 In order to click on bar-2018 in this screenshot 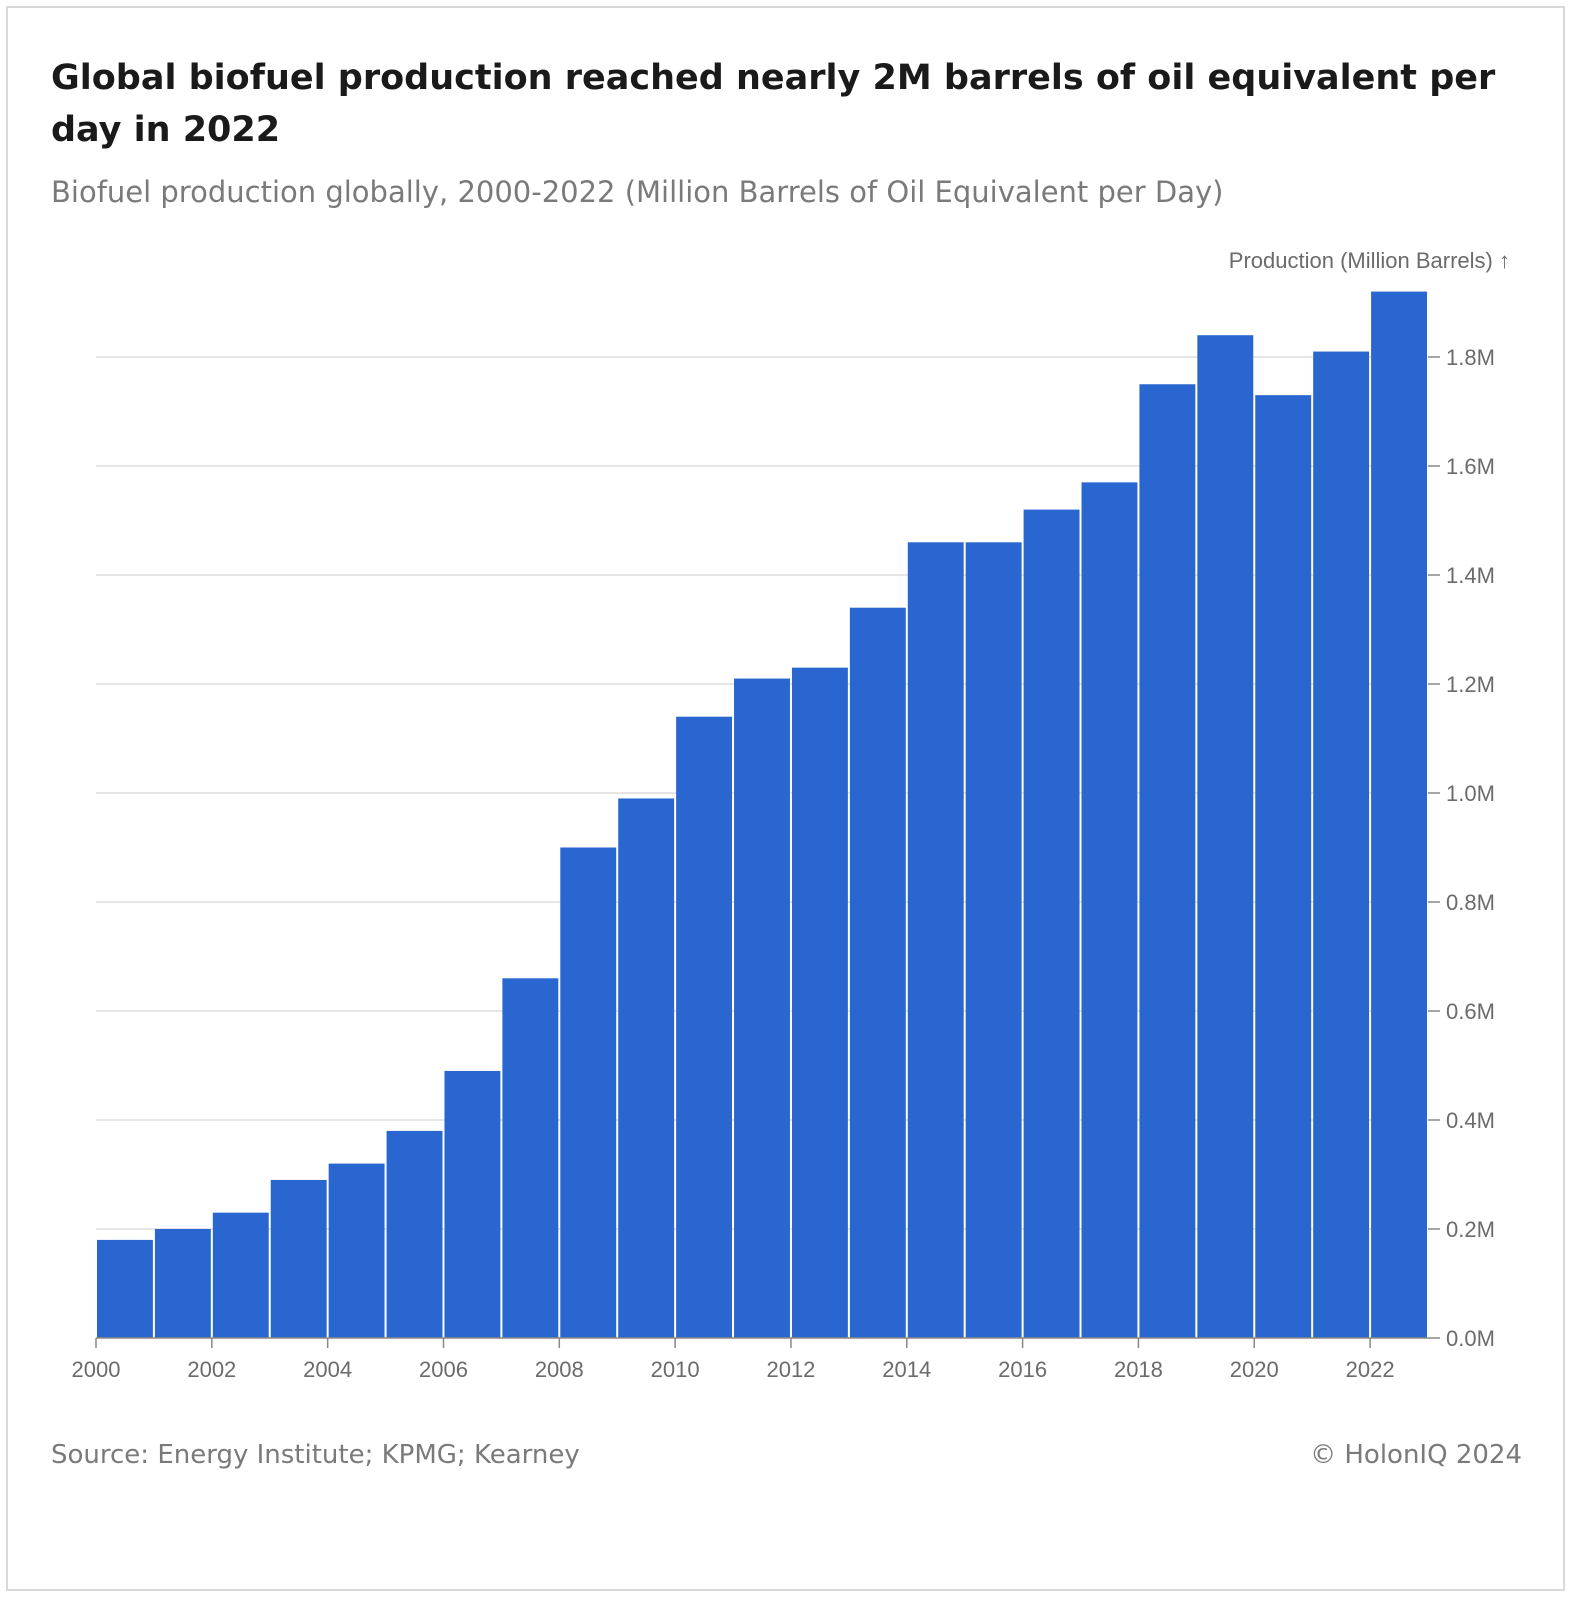, I will do `click(1167, 861)`.